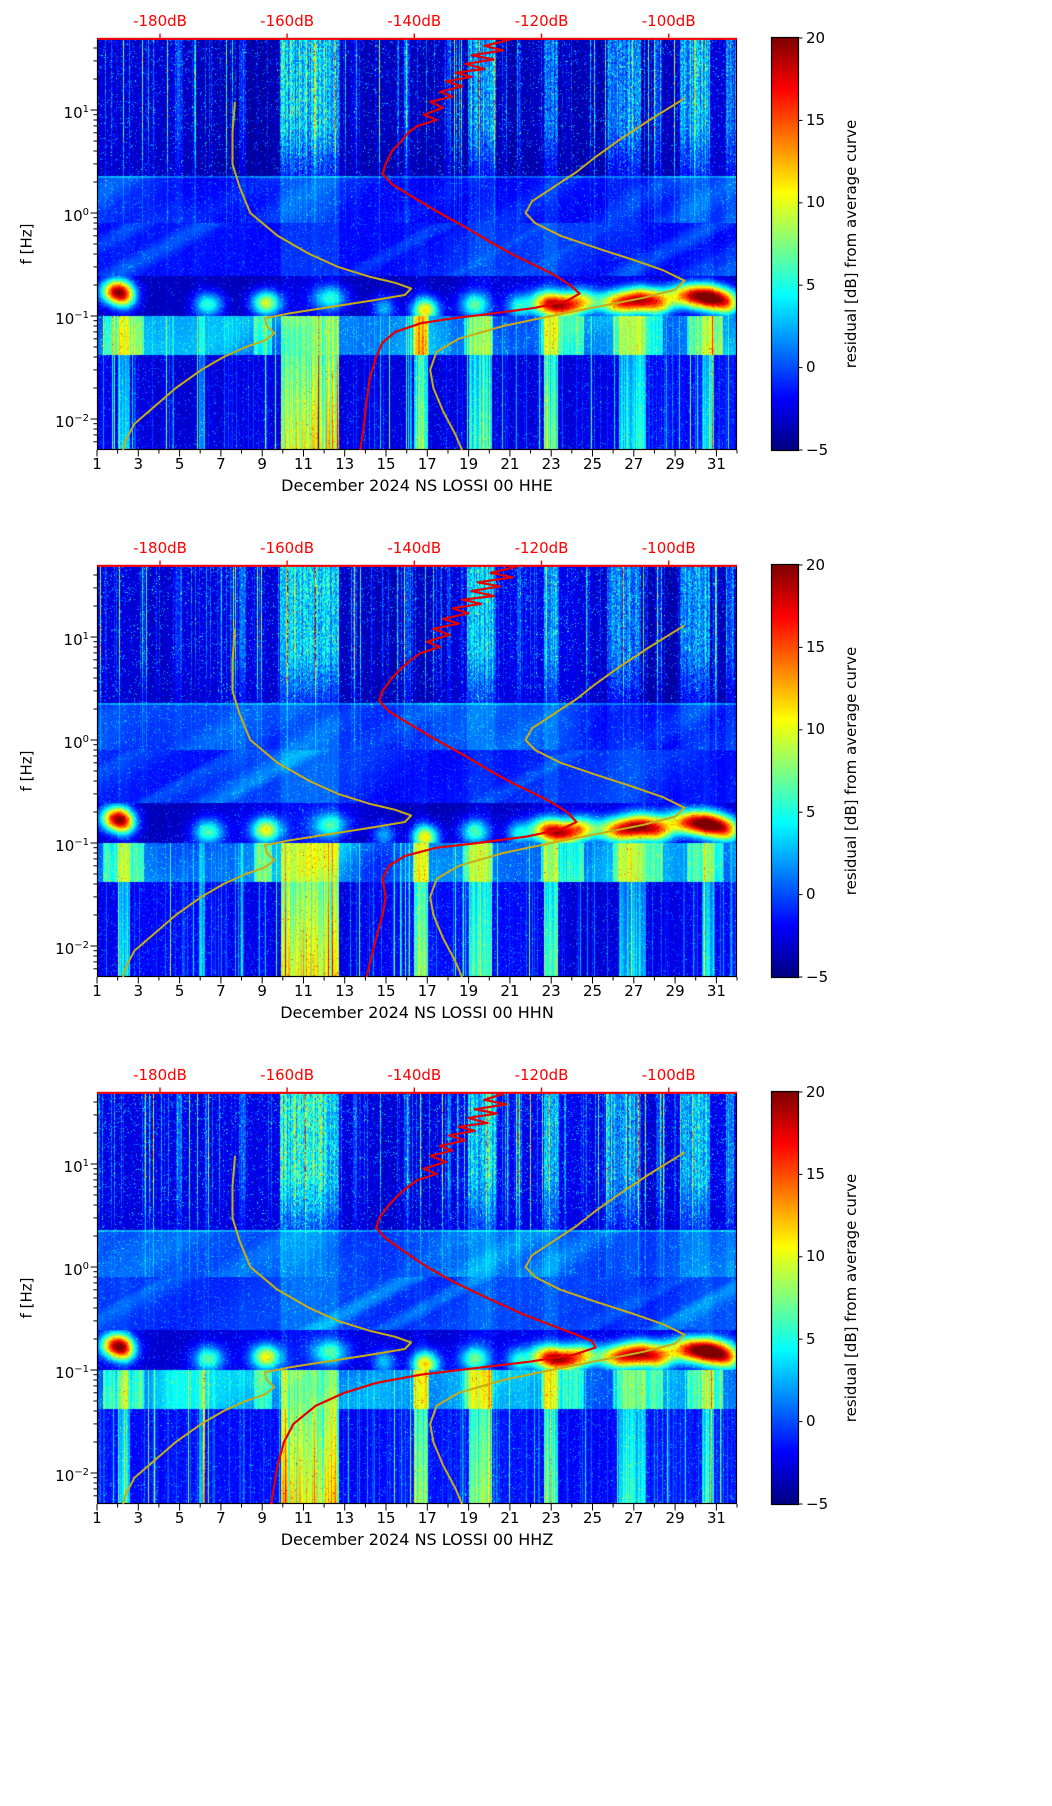 This screenshot has width=1052, height=1806. I want to click on panel-title: December 2024 NS LOSSI 00 HHE, so click(417, 485).